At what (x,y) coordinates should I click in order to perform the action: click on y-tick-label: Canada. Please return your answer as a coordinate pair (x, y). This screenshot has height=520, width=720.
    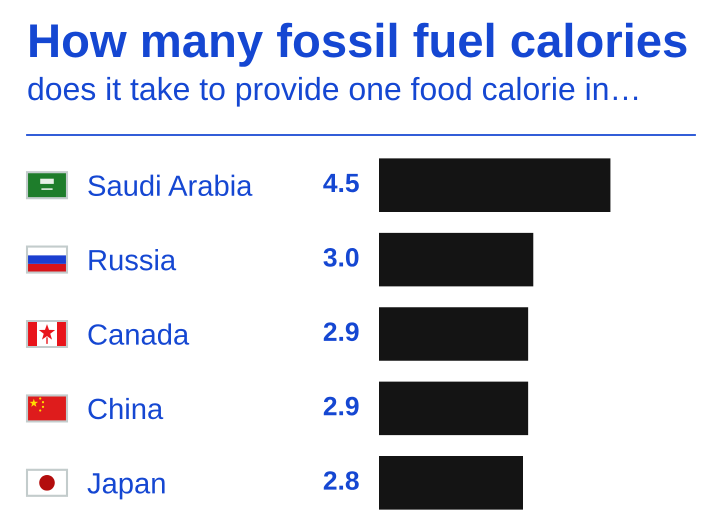
    Looking at the image, I should click on (139, 334).